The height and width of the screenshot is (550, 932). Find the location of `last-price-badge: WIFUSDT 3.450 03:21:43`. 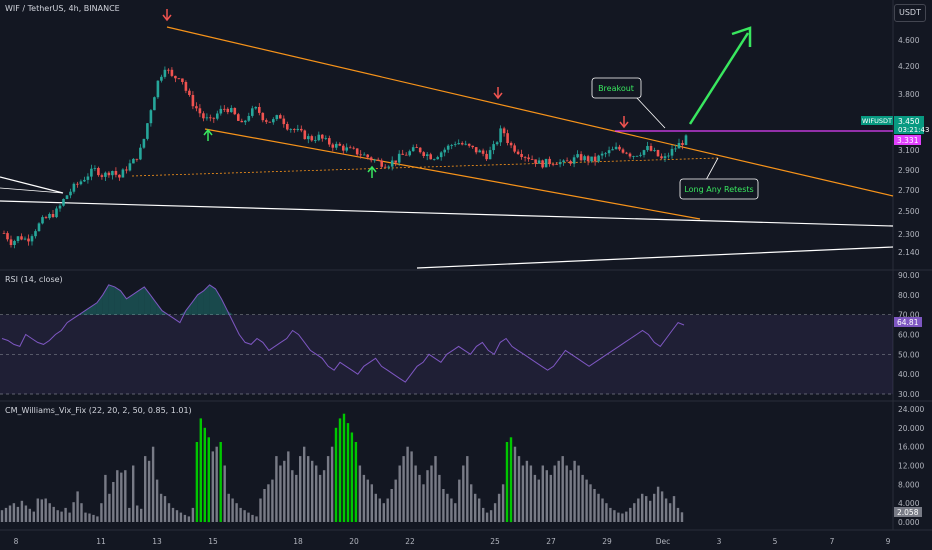

last-price-badge: WIFUSDT 3.450 03:21:43 is located at coordinates (895, 125).